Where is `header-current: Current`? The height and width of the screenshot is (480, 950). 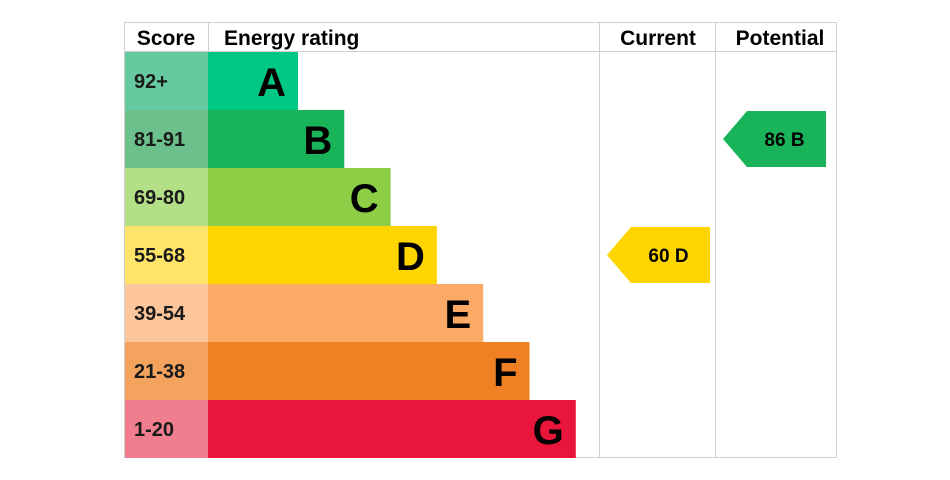 header-current: Current is located at coordinates (658, 38).